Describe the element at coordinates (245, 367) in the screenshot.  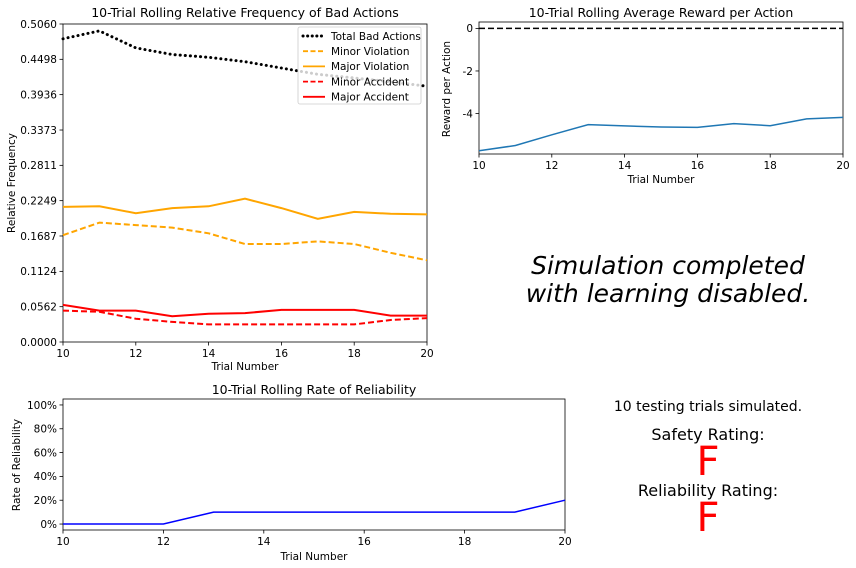
I see `chart1-xlabel: Trial Number` at that location.